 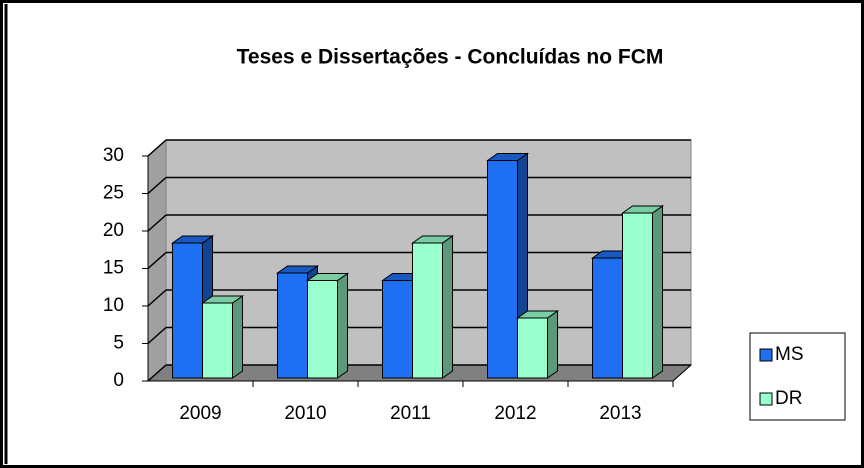 I want to click on x-axis-depth, so click(x=682, y=373).